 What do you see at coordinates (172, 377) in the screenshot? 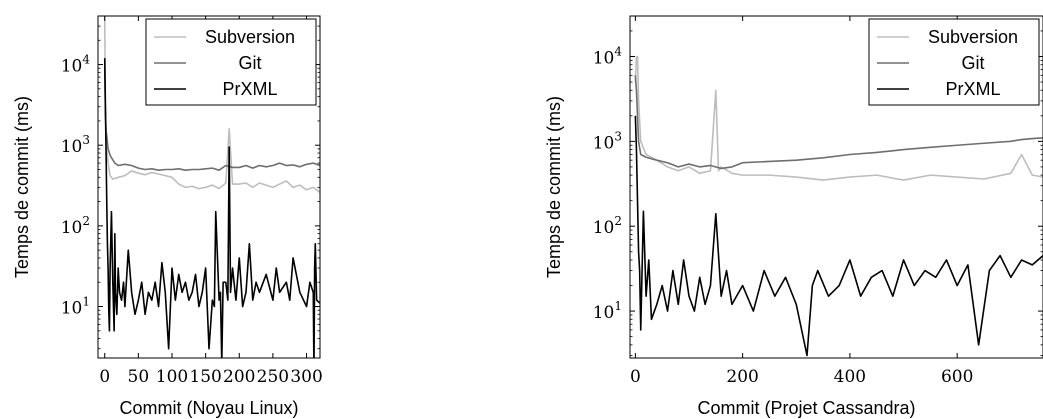
I see `x-tick-label: 100` at bounding box center [172, 377].